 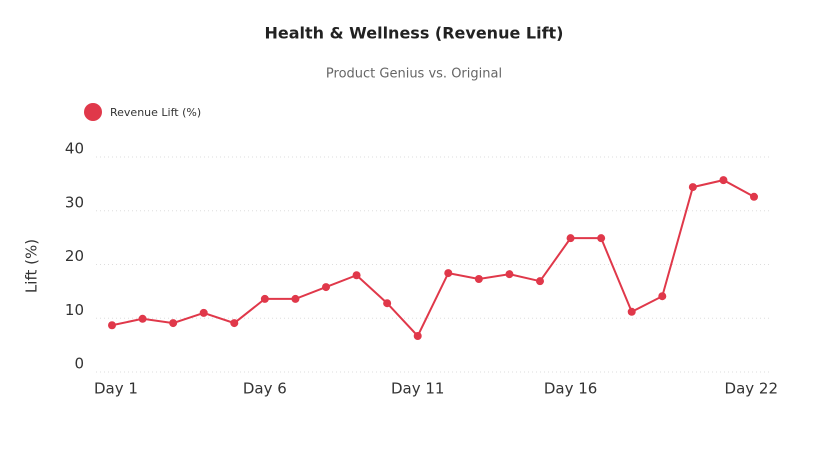 I want to click on chart-subtitle: Product Genius vs. Original, so click(x=414, y=74).